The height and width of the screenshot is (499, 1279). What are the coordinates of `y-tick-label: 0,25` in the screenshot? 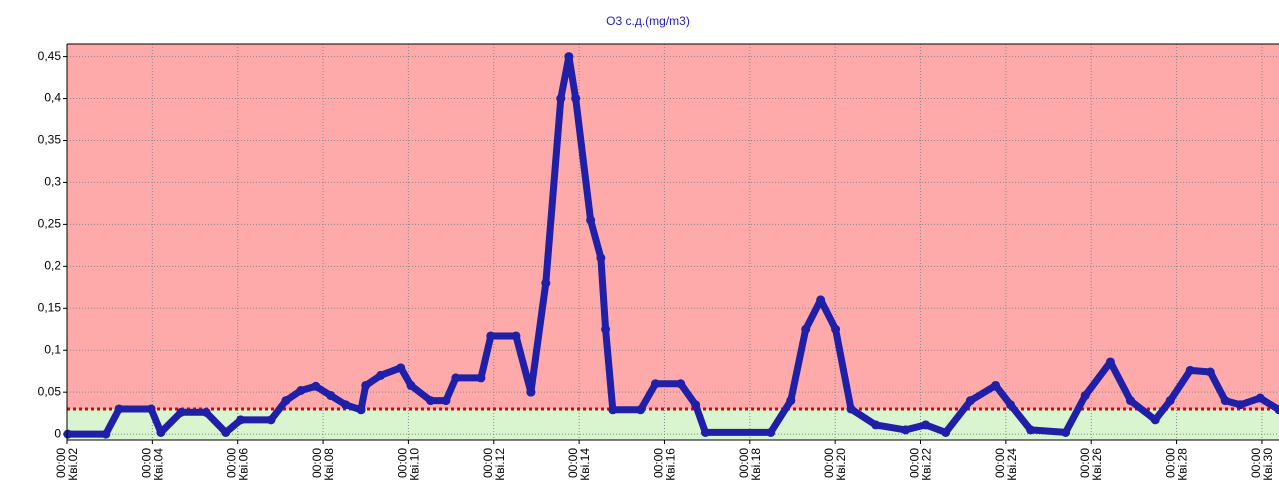 It's located at (50, 224).